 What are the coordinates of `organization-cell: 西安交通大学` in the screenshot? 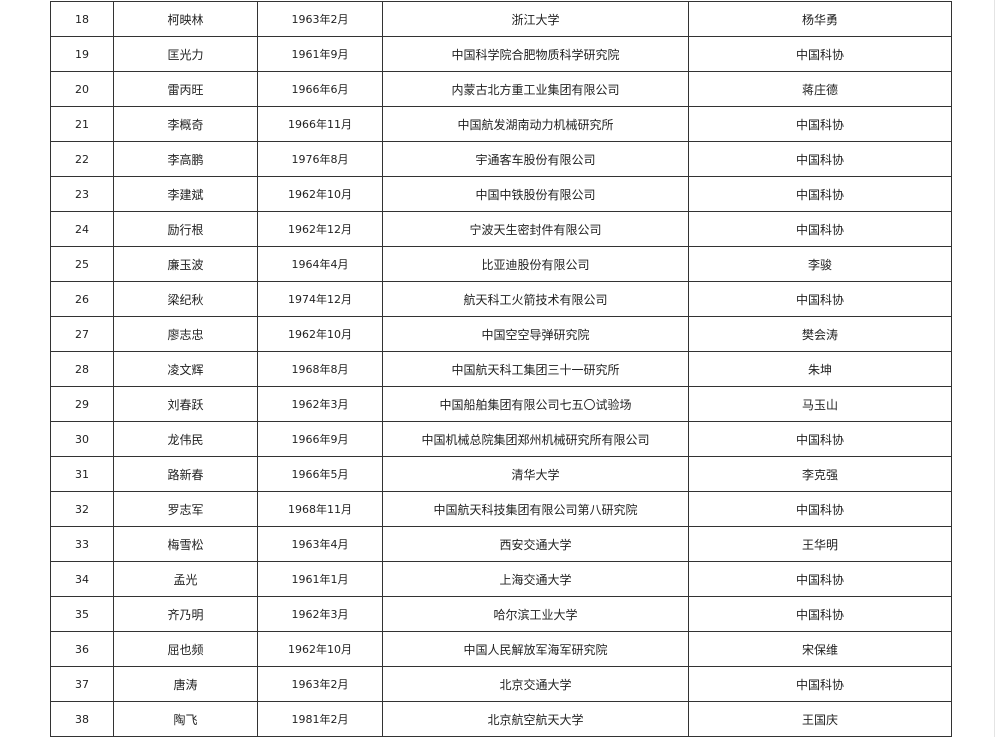 It's located at (535, 544).